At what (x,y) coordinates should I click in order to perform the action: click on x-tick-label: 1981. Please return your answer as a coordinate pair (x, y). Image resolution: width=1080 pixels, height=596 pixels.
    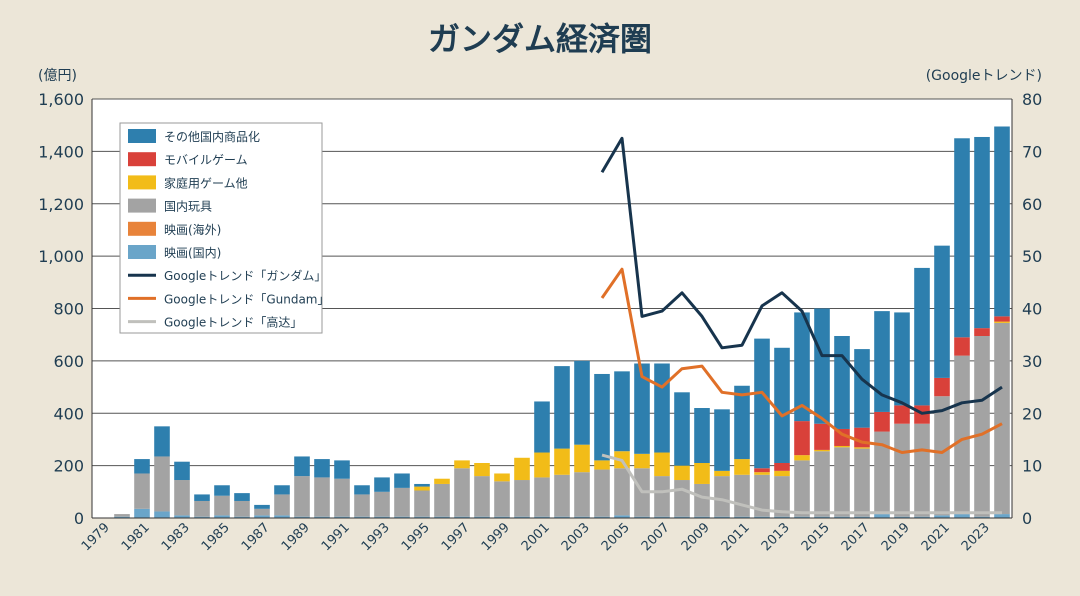
    Looking at the image, I should click on (136, 537).